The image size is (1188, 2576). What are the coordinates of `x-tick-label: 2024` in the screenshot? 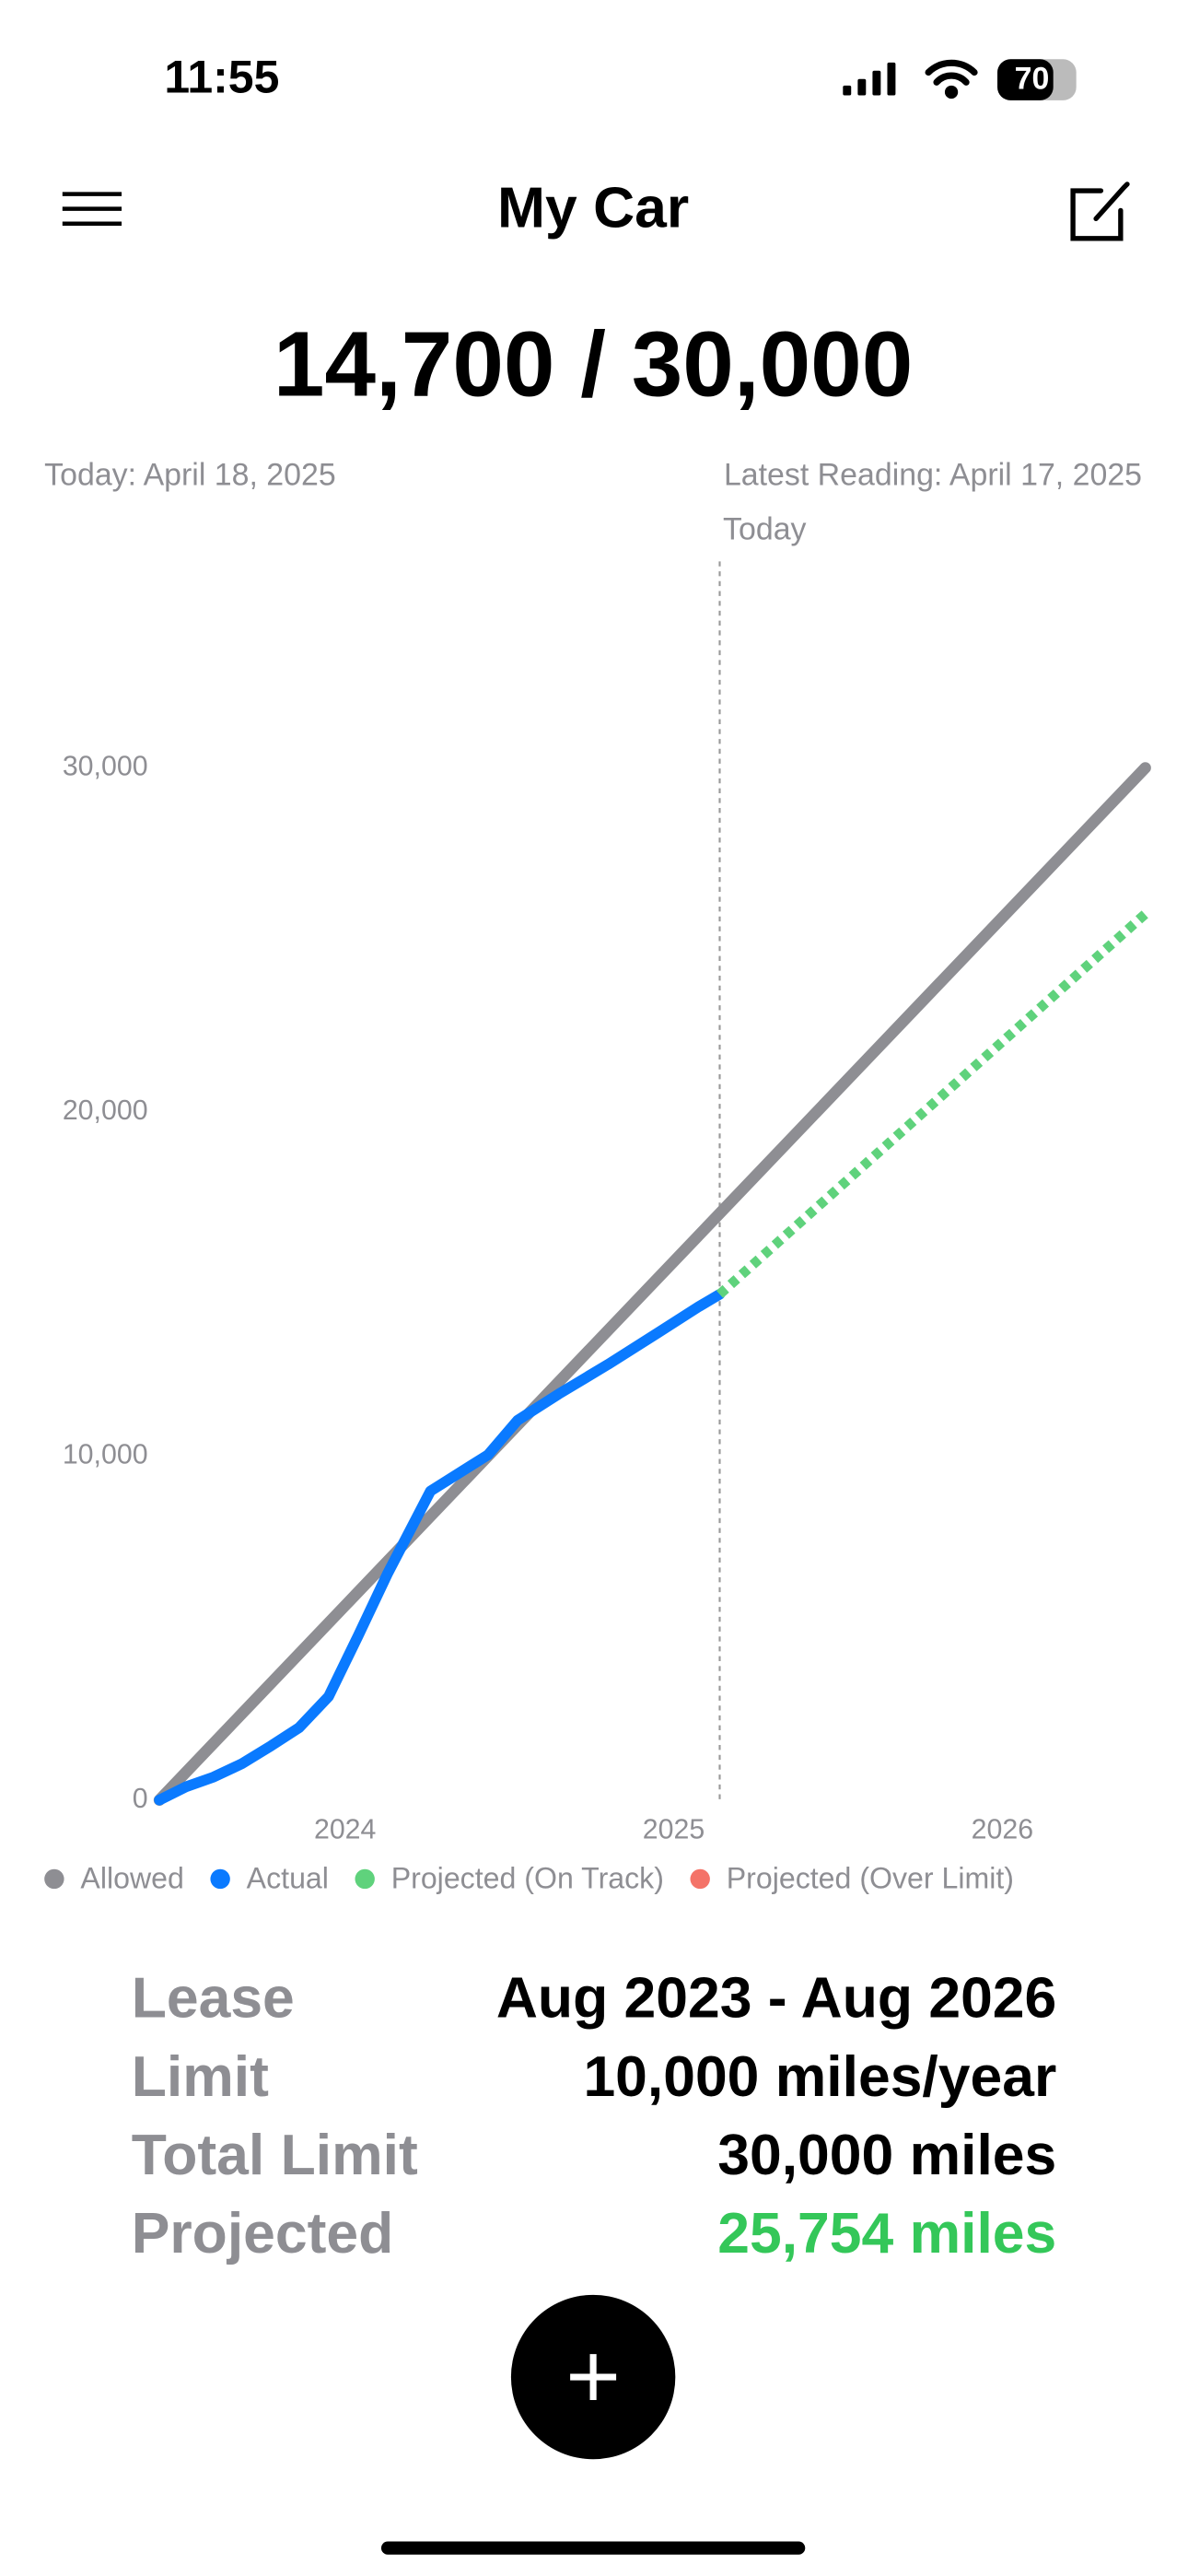 It's located at (345, 1830).